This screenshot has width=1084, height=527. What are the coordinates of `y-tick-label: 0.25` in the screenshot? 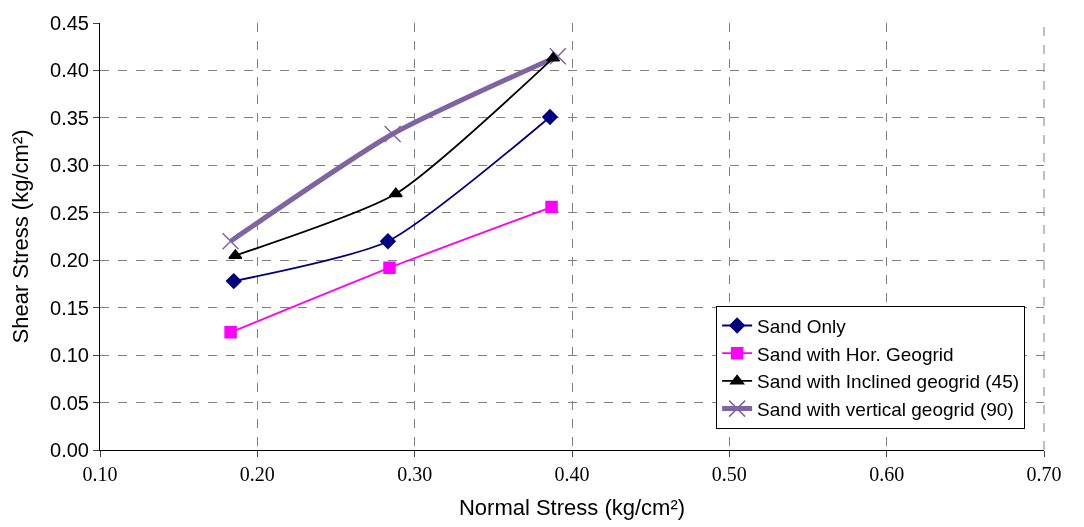 It's located at (69, 212).